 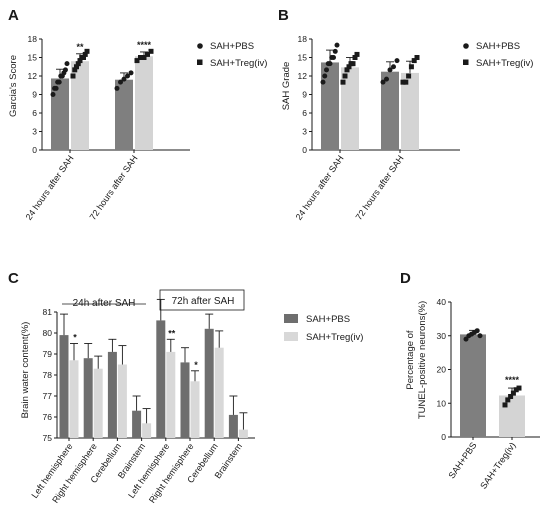 What do you see at coordinates (320, 187) in the screenshot?
I see `panel-b-x-tick-label: 24 hours after SAH` at bounding box center [320, 187].